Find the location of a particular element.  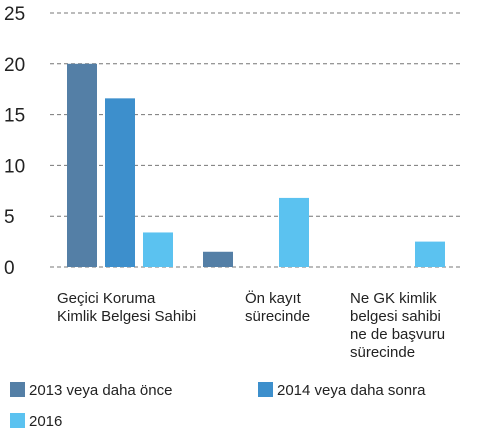

legend-label: 2016 is located at coordinates (45, 421).